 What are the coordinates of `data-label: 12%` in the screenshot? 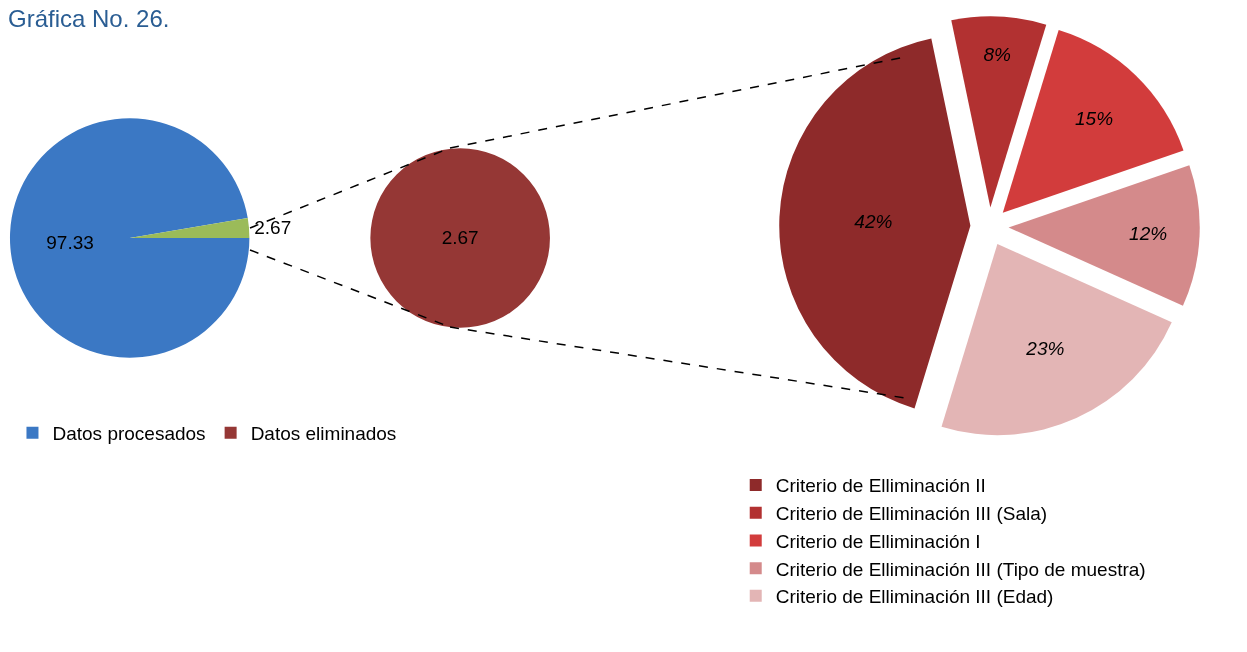 It's located at (1148, 234).